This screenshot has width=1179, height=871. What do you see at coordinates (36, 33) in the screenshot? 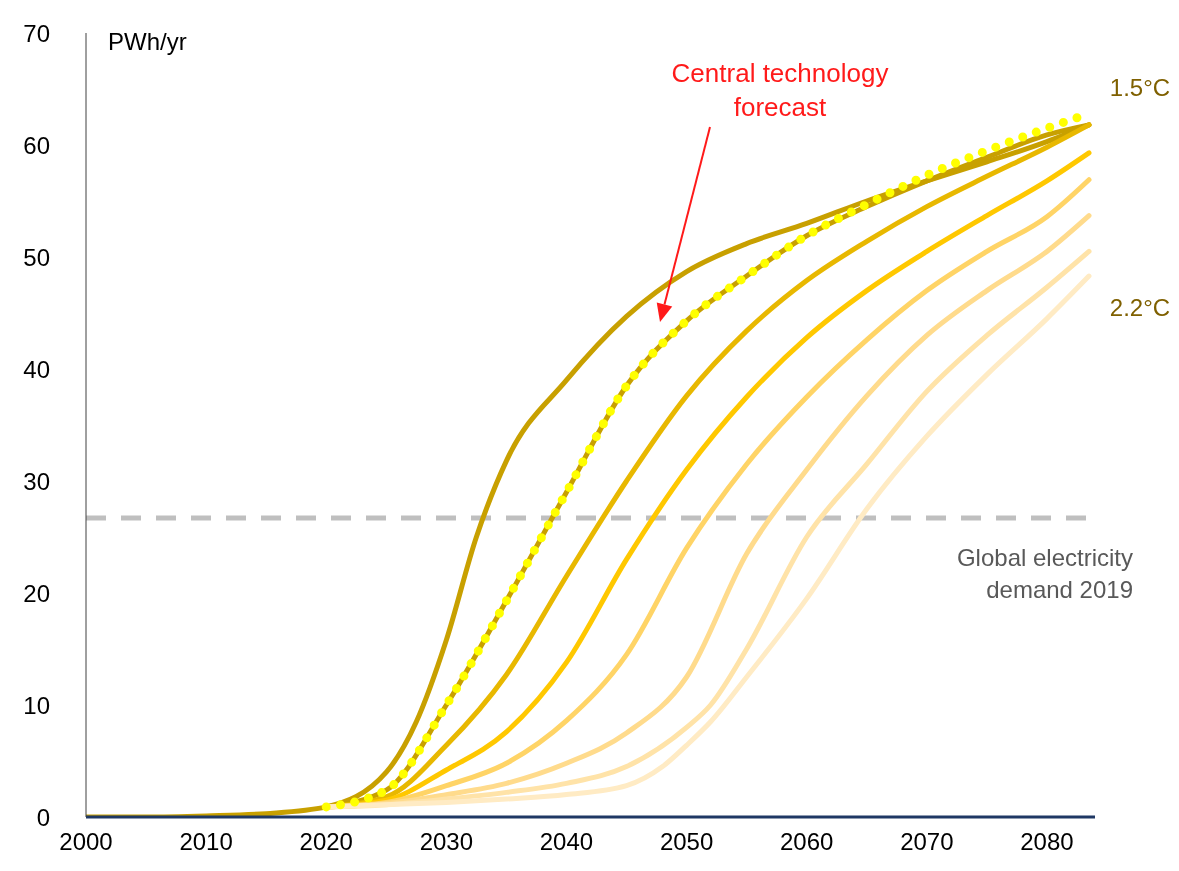
I see `y-tick-label: 70` at bounding box center [36, 33].